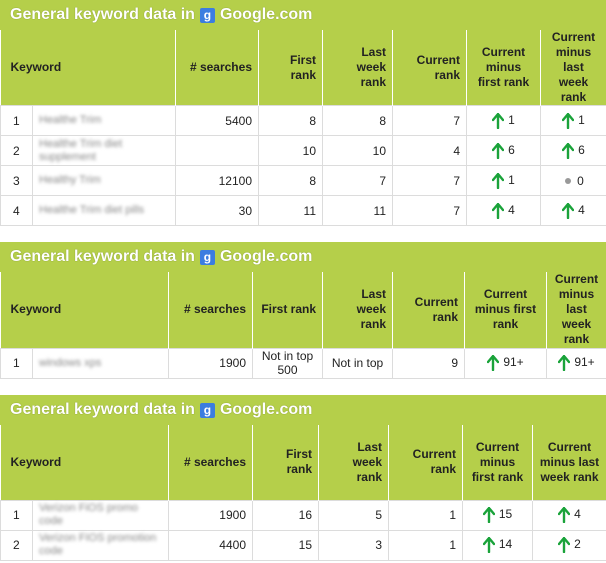 Image resolution: width=606 pixels, height=563 pixels. What do you see at coordinates (70, 120) in the screenshot?
I see `cell-text: Healthe Trim` at bounding box center [70, 120].